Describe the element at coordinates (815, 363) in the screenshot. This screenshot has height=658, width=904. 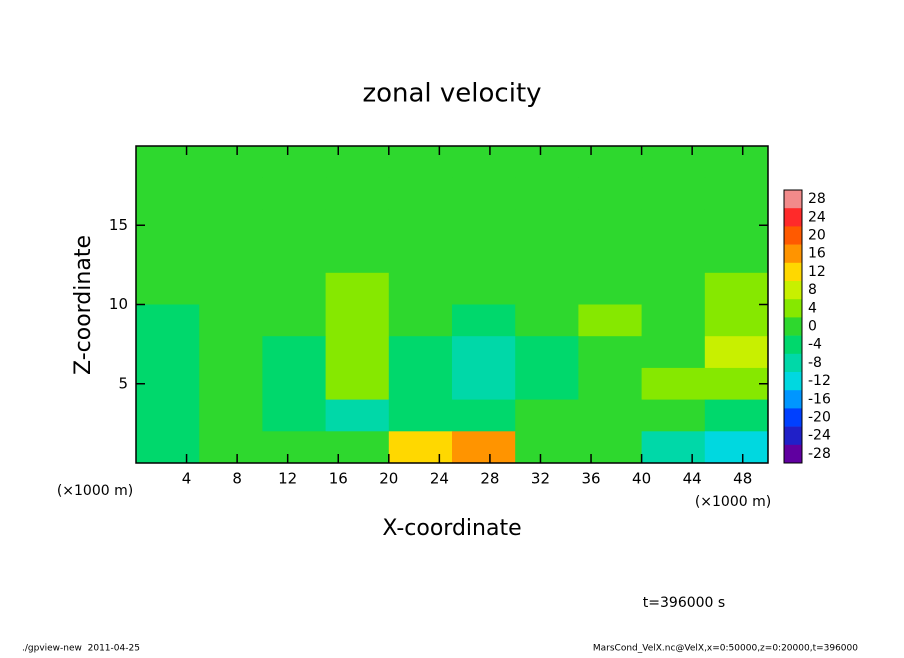
I see `colorbar-label: -8` at that location.